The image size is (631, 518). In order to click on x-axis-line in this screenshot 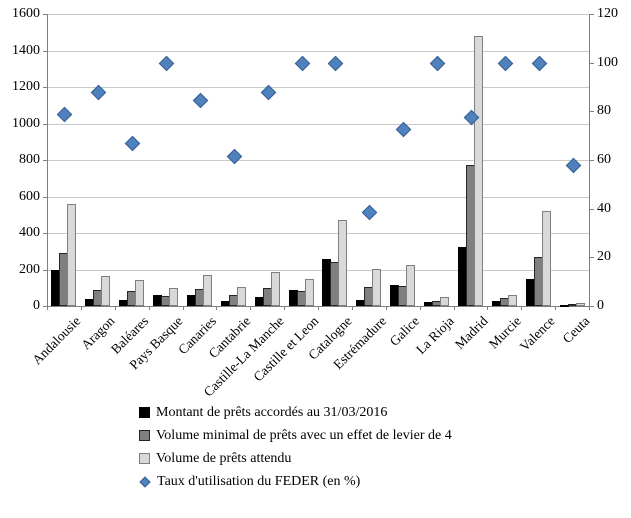, I will do `click(316, 306)`.